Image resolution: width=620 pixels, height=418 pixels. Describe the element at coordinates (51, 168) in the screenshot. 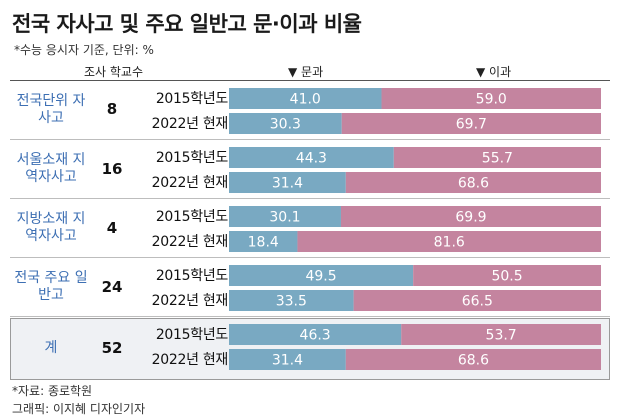

I see `group-label: 서울소재 지역자사고` at that location.